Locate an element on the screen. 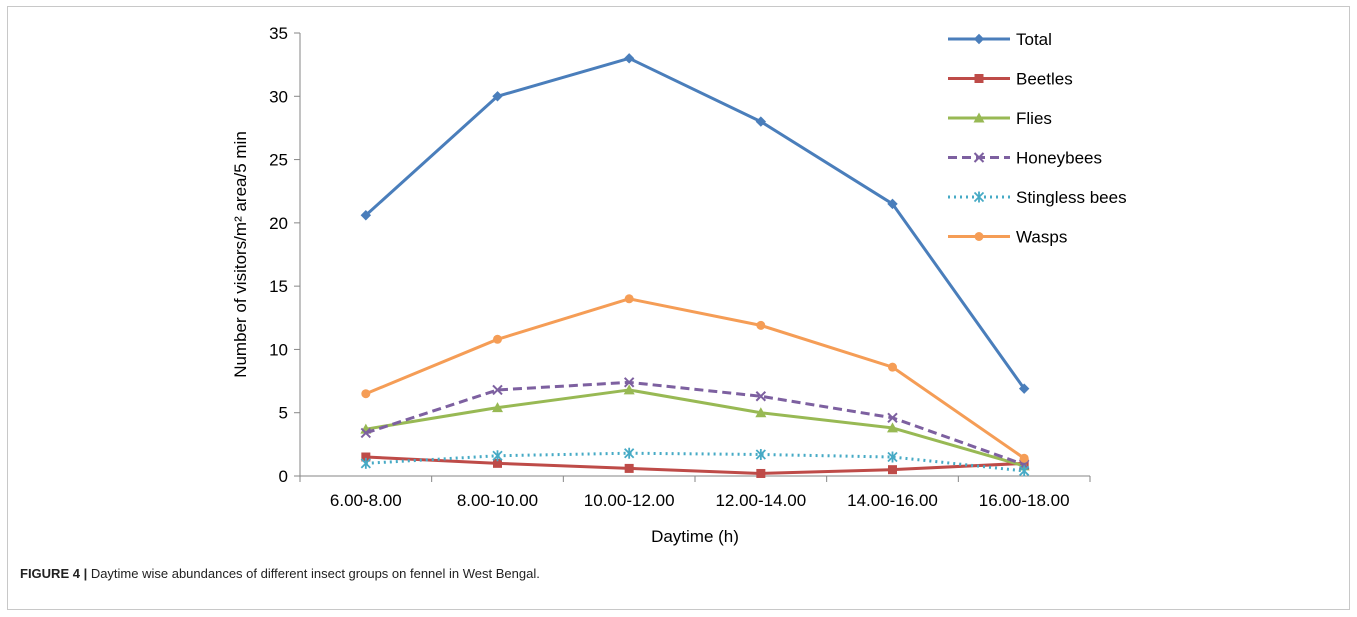 This screenshot has height=617, width=1357. legend-label: Beetles is located at coordinates (1044, 79).